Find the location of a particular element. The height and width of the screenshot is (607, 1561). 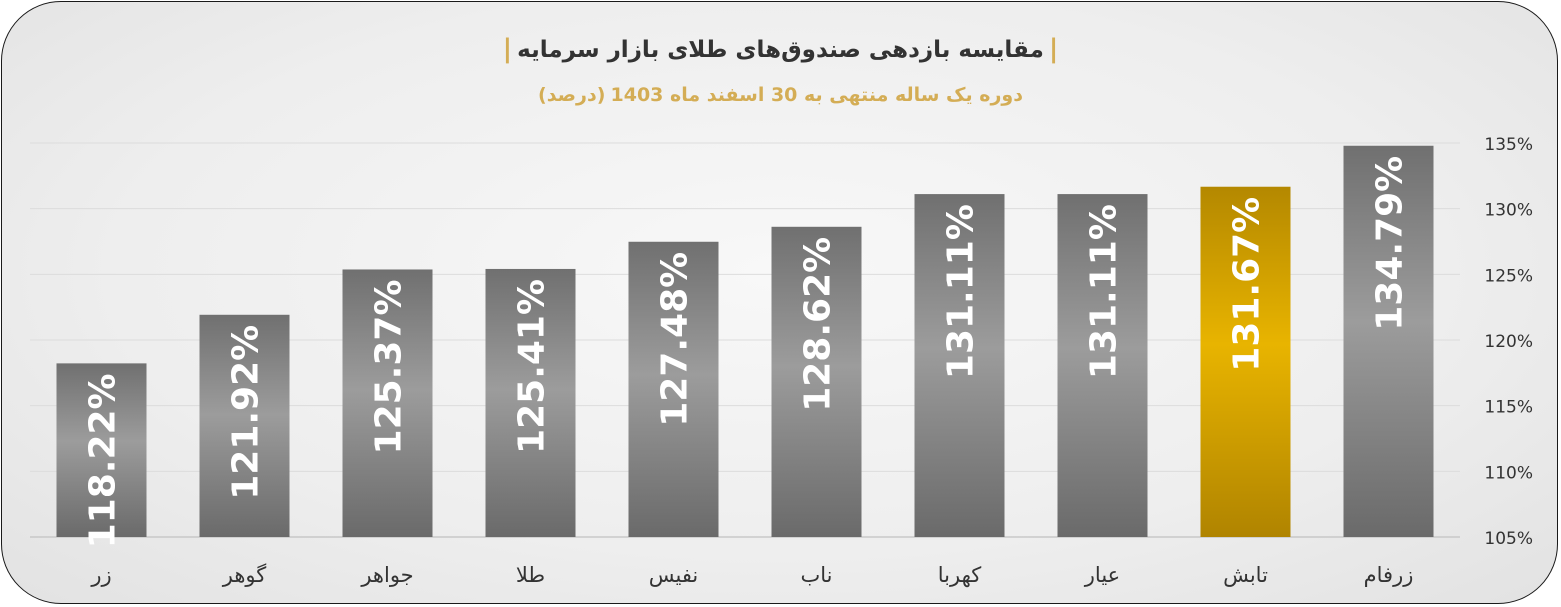

bar-value-label: 125.41% is located at coordinates (532, 366).